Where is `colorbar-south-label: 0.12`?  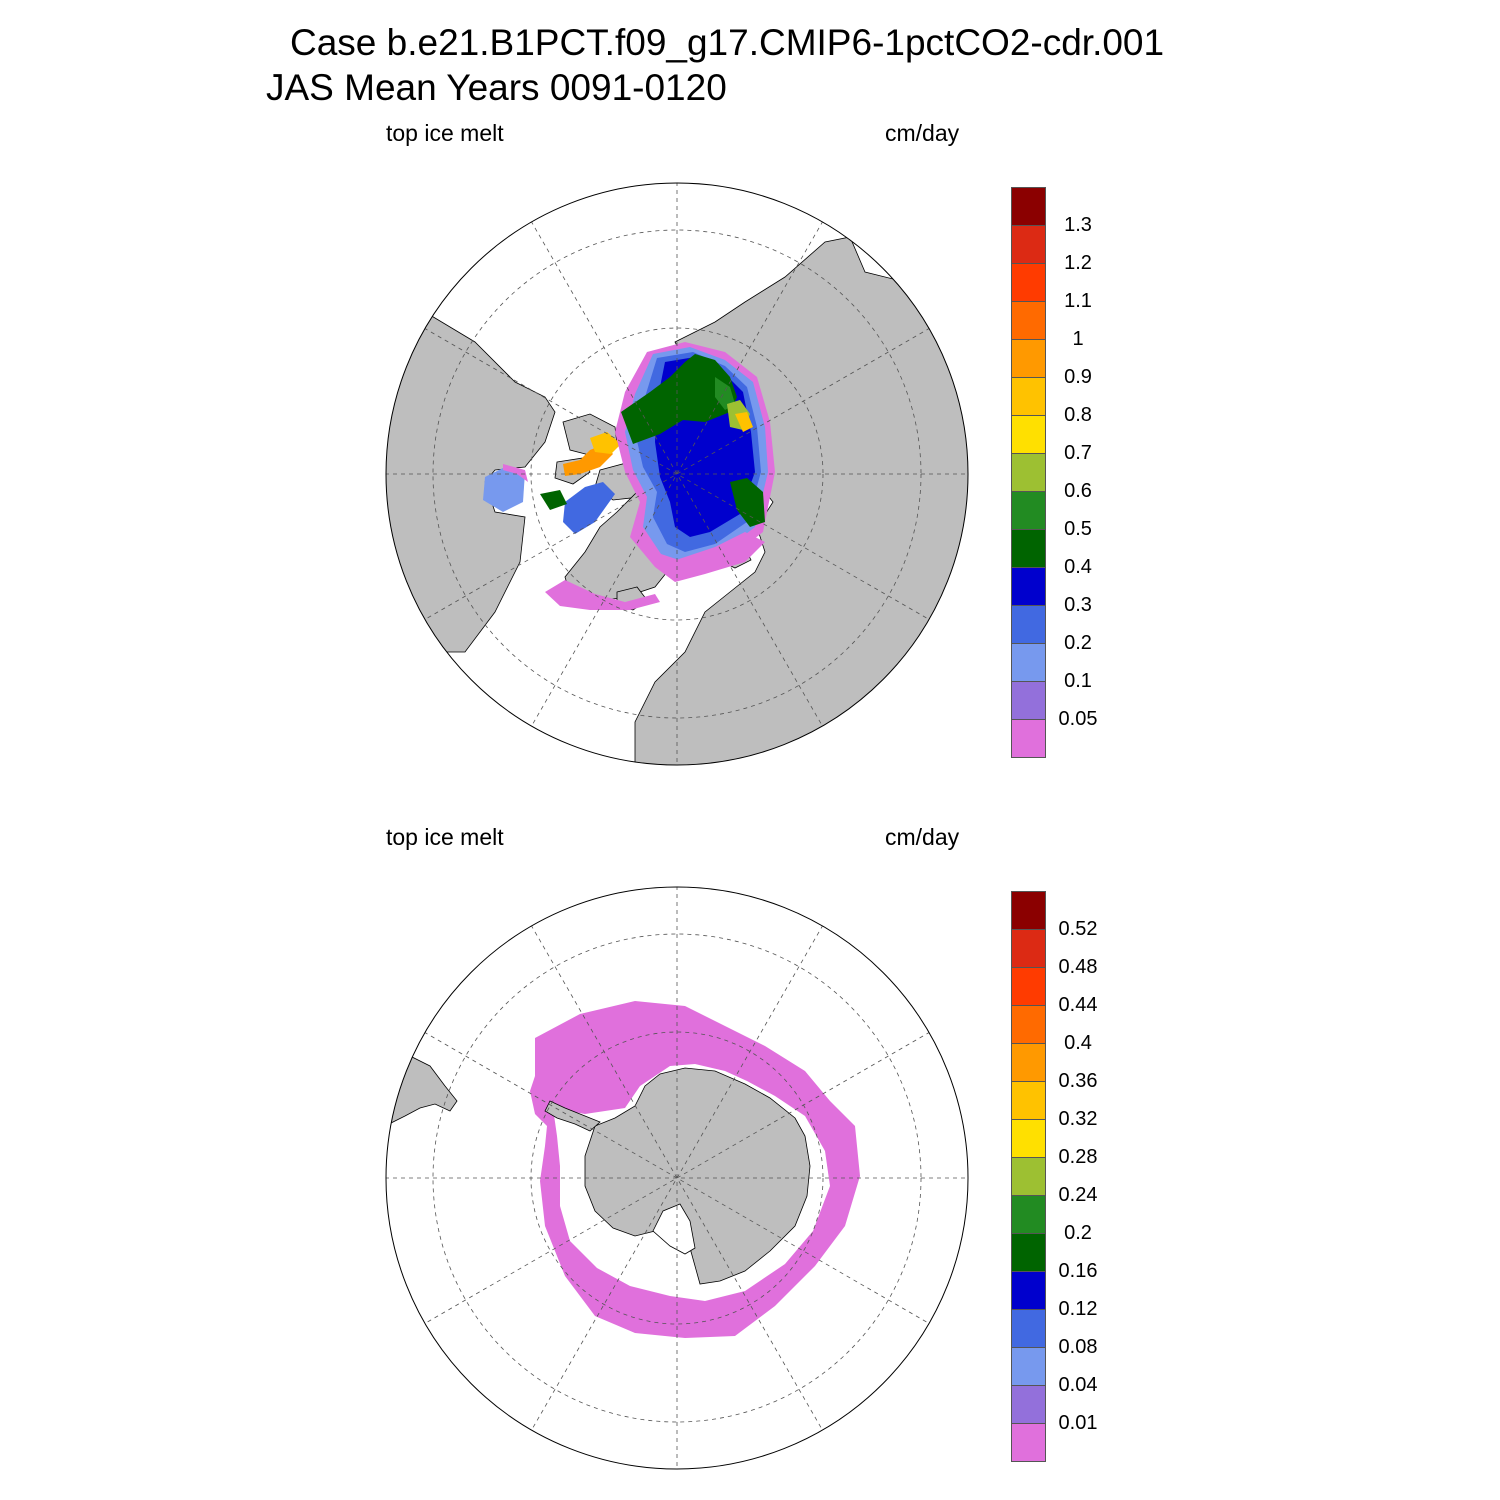
colorbar-south-label: 0.12 is located at coordinates (1078, 1309).